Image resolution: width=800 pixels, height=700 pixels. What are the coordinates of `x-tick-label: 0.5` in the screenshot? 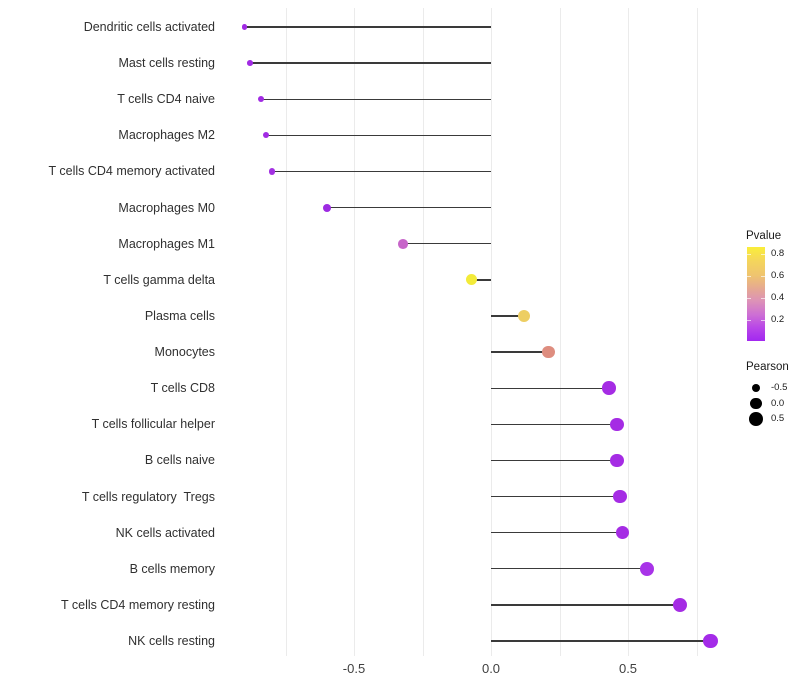 It's located at (628, 668).